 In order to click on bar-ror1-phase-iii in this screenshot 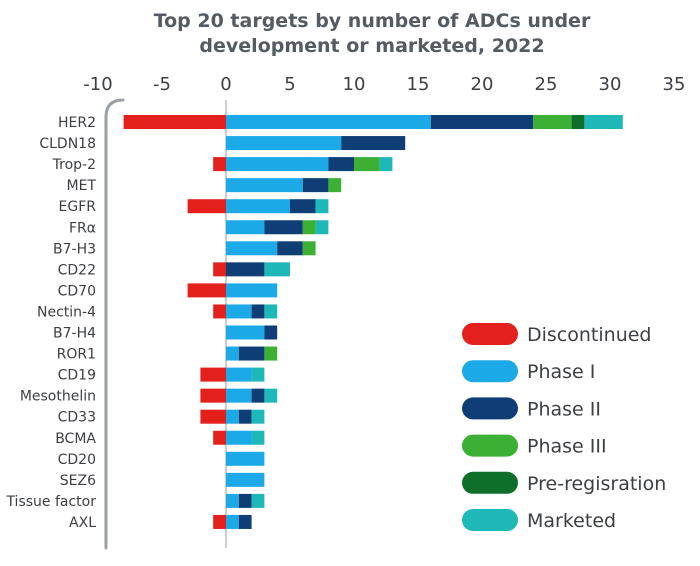, I will do `click(271, 353)`.